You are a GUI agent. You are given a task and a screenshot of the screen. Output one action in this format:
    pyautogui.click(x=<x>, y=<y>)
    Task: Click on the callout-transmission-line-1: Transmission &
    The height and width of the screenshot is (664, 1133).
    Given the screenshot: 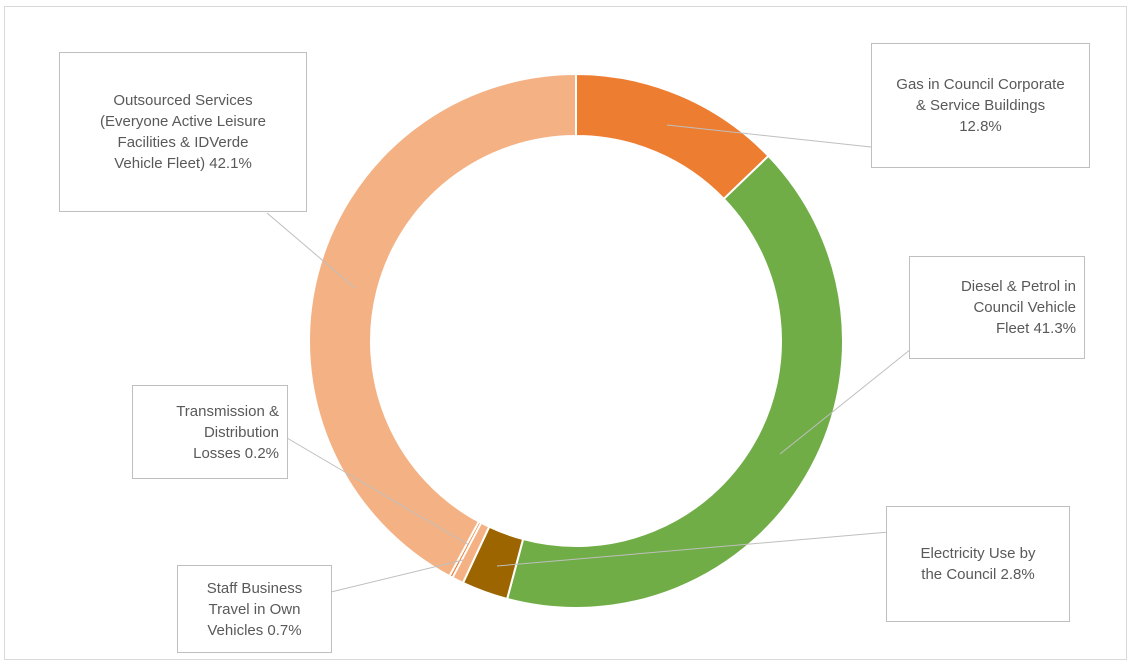 What is the action you would take?
    pyautogui.click(x=227, y=411)
    